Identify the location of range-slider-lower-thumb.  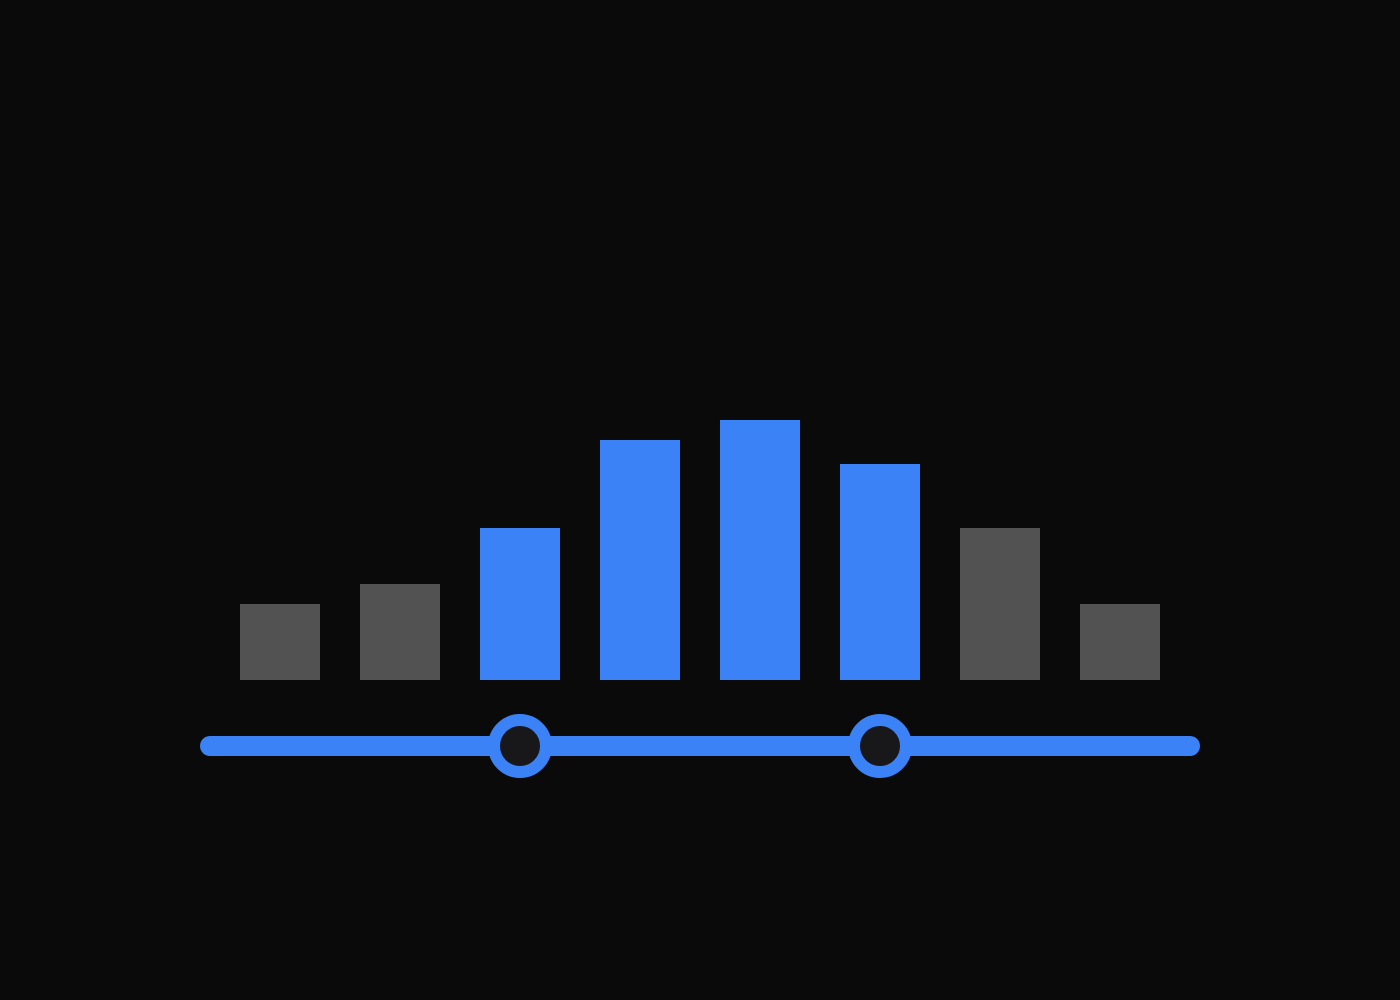
(520, 746).